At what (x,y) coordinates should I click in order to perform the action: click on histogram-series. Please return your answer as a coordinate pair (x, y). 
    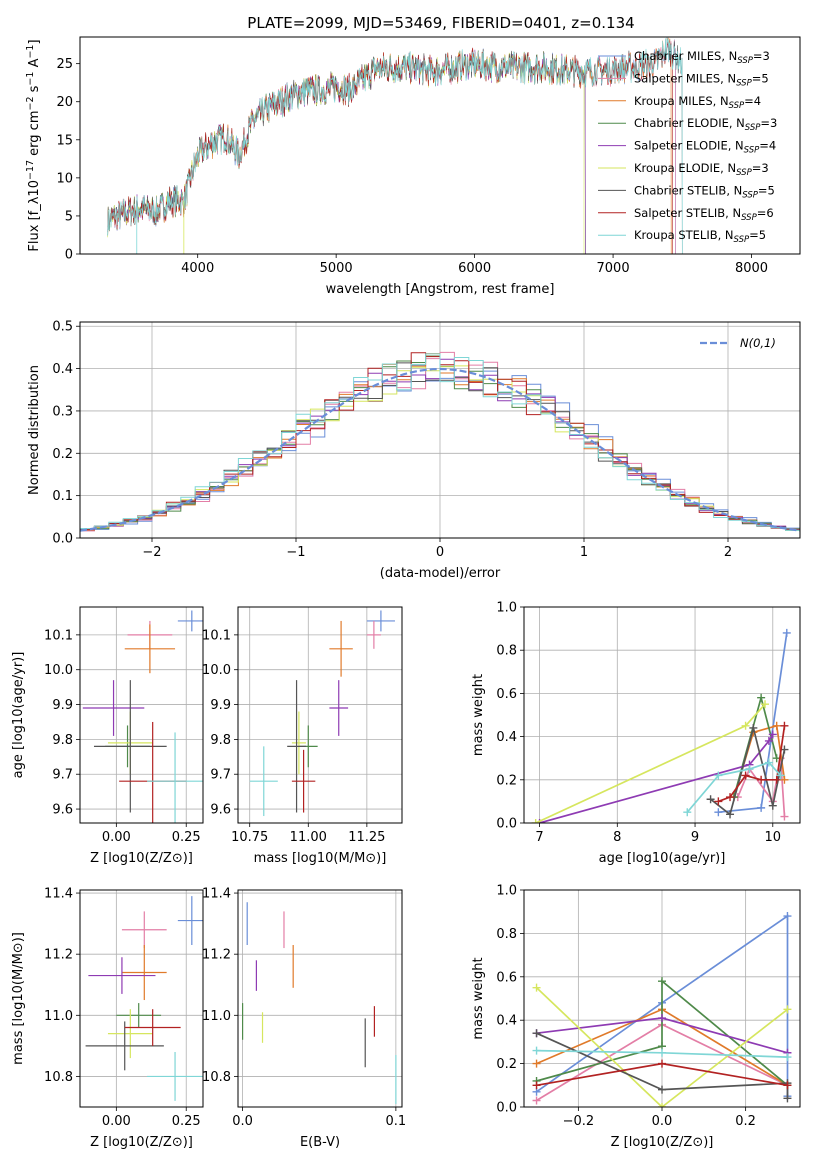
    Looking at the image, I should click on (440, 442).